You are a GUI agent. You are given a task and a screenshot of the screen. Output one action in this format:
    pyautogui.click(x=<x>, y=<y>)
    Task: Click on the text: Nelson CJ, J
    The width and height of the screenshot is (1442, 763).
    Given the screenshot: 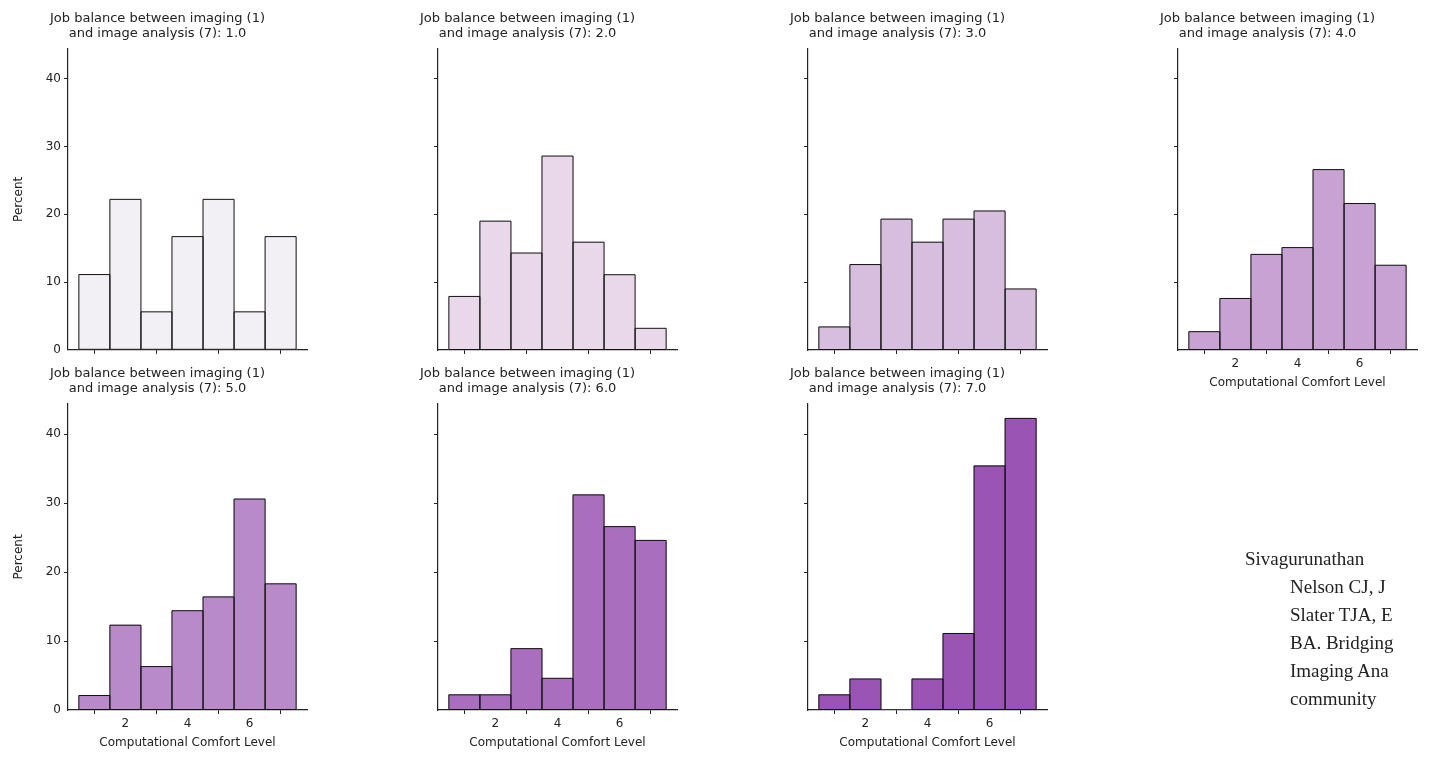 What is the action you would take?
    pyautogui.click(x=1338, y=587)
    